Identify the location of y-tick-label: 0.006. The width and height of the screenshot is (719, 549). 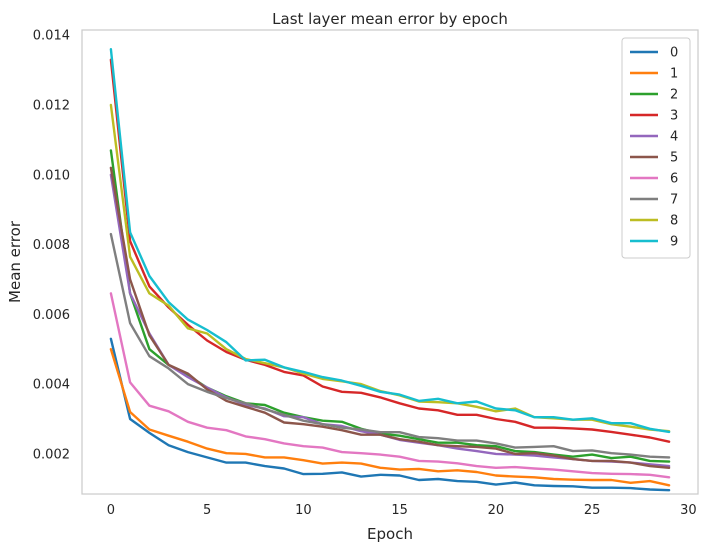
(51, 315).